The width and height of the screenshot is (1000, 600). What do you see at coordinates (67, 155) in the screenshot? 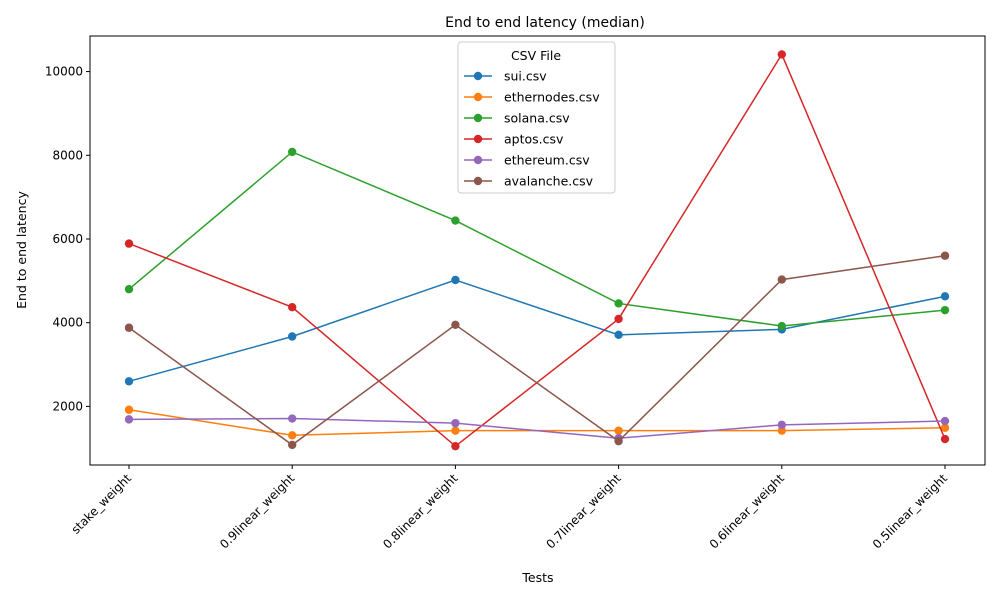
I see `y-tick-label: 8000` at bounding box center [67, 155].